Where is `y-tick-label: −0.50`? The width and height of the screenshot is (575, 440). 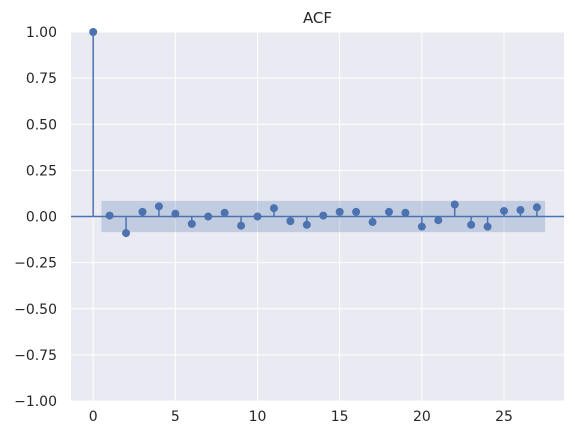
y-tick-label: −0.50 is located at coordinates (35, 310).